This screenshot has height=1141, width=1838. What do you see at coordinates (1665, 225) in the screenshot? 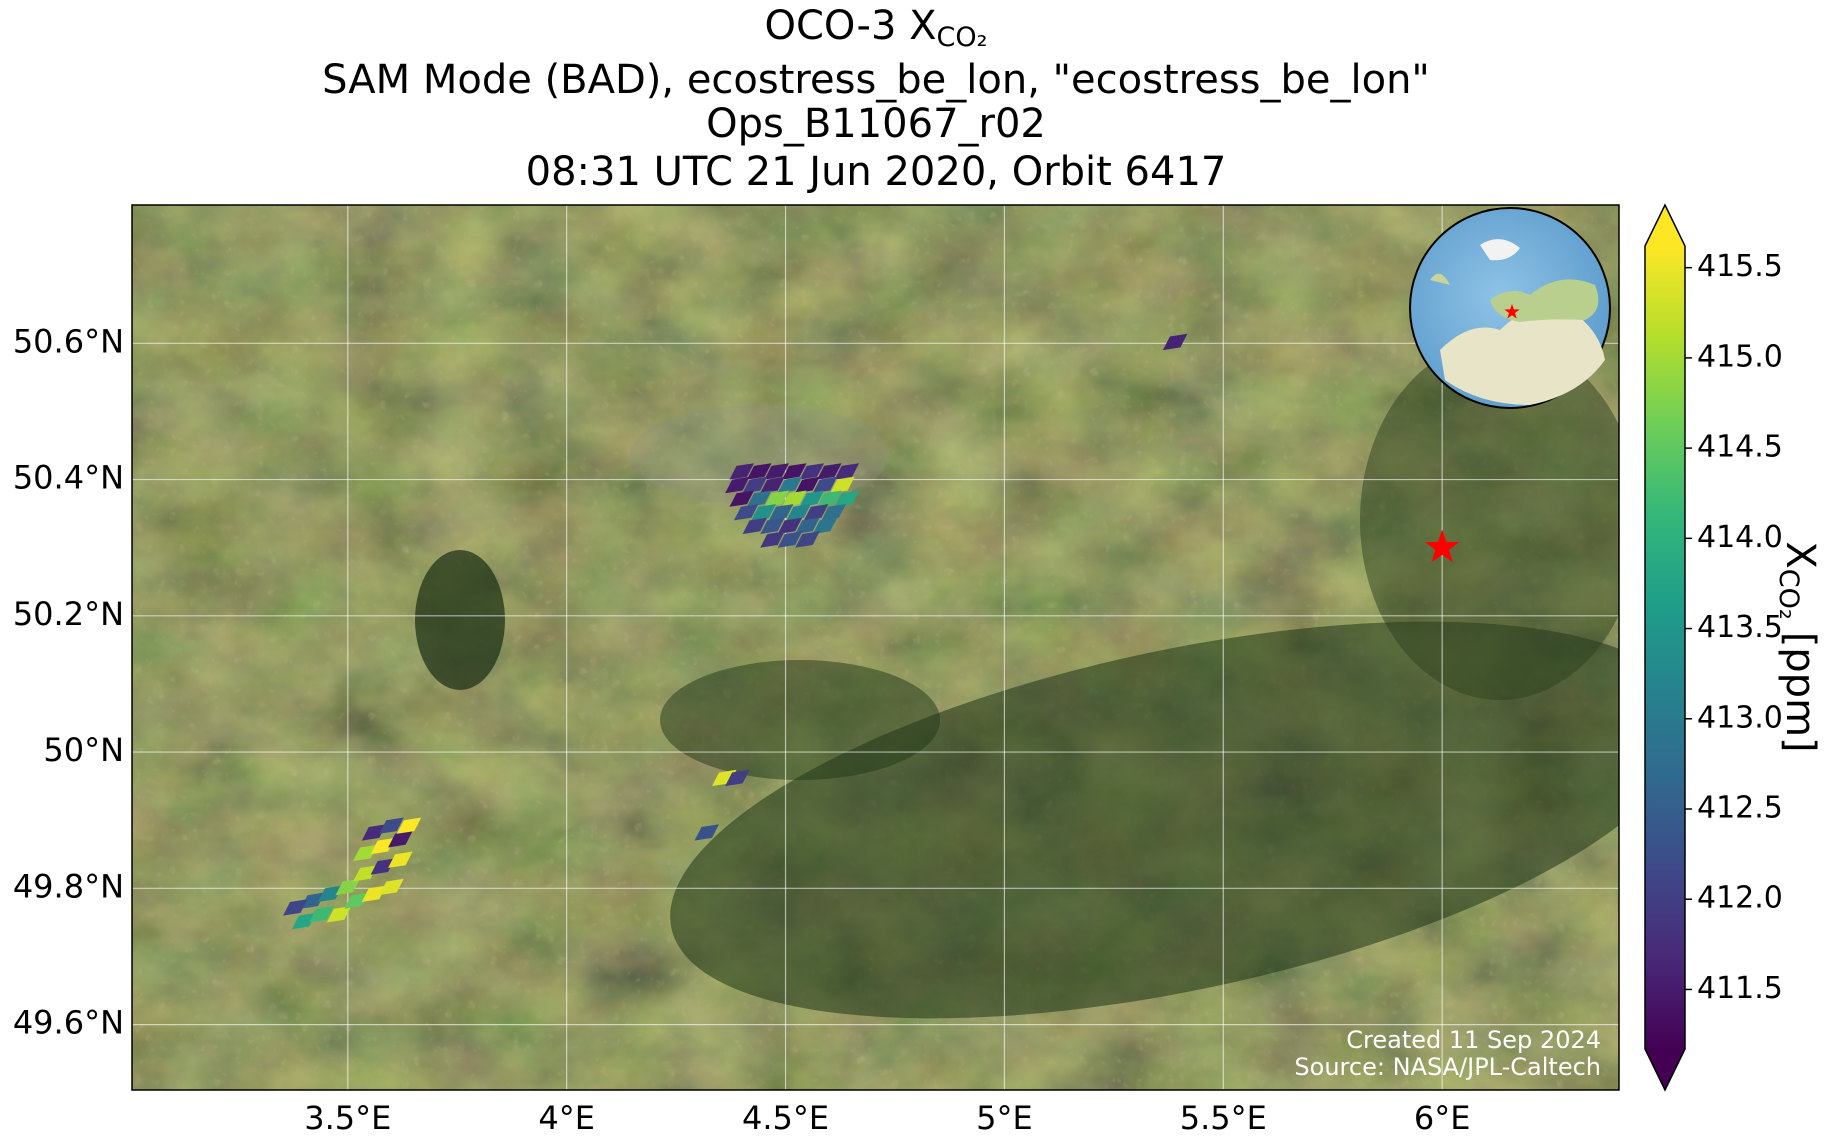
I see `colorbar-extend-max` at bounding box center [1665, 225].